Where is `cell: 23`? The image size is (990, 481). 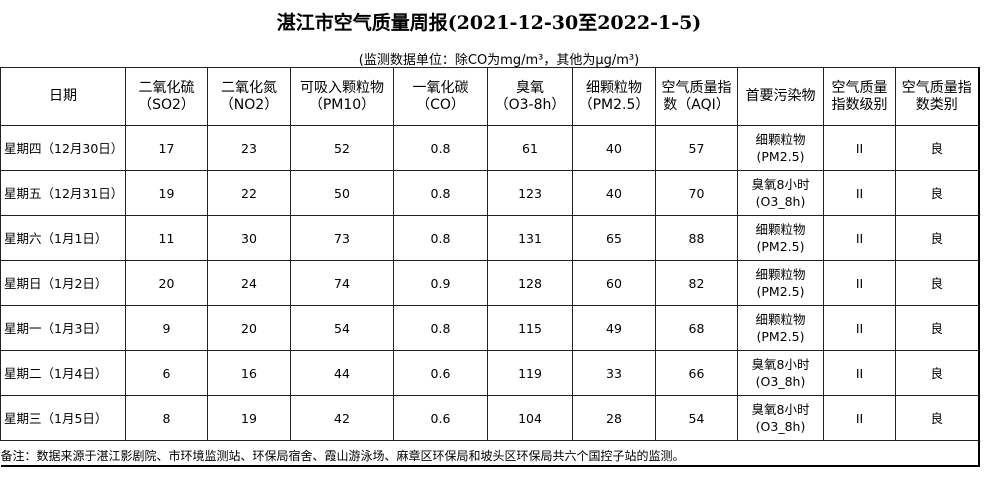 cell: 23 is located at coordinates (249, 148).